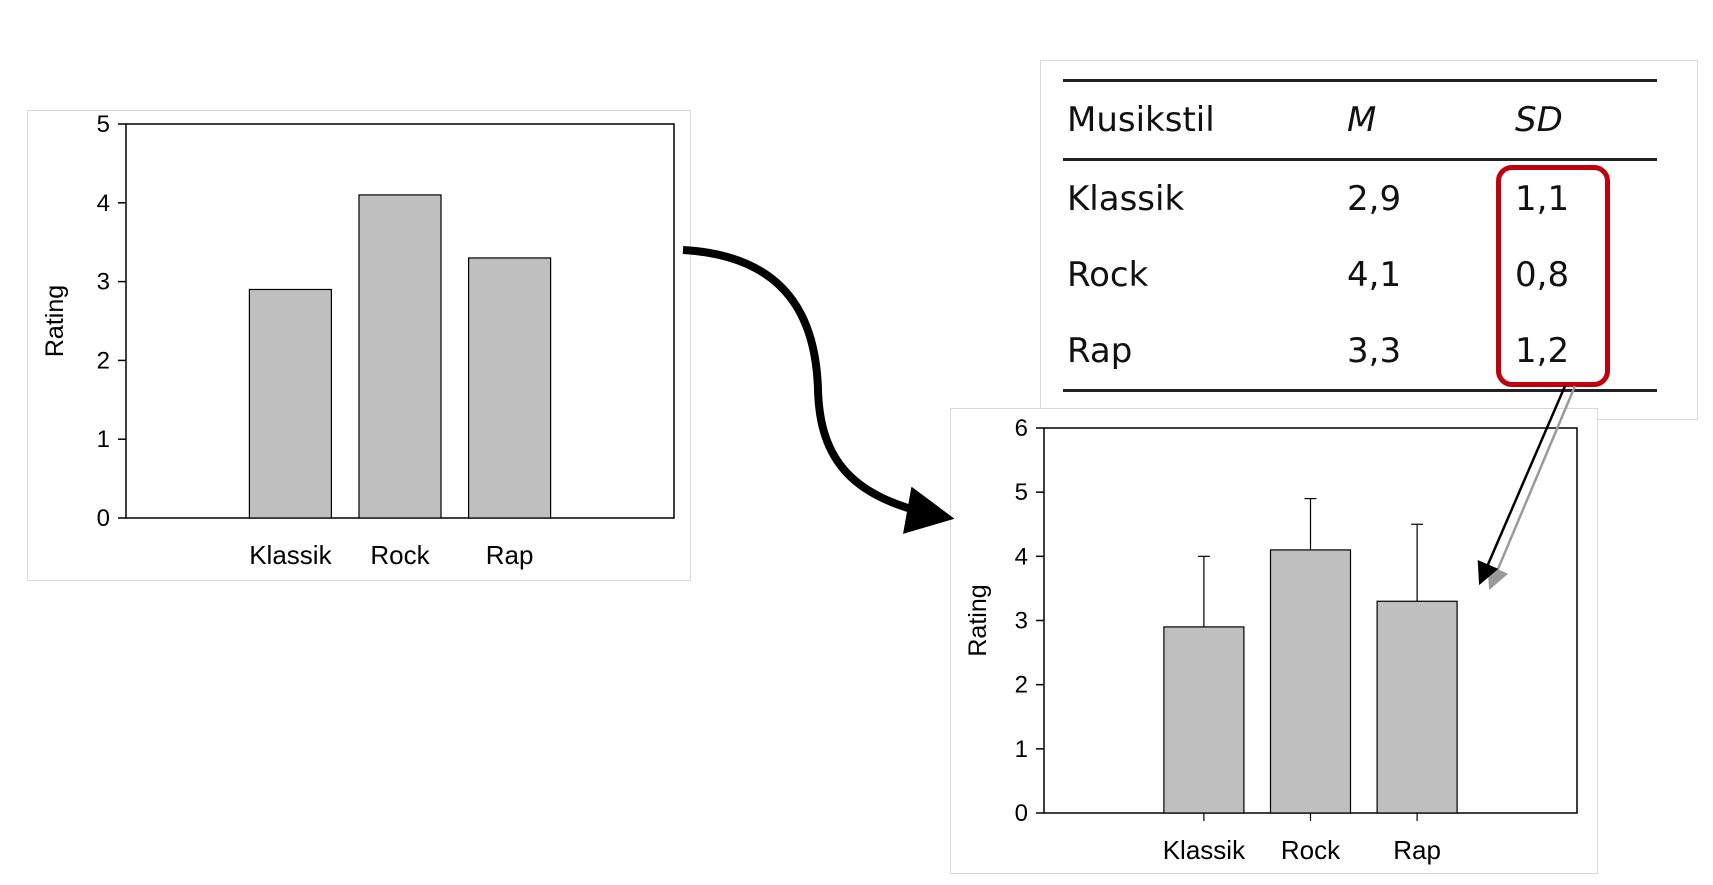 Image resolution: width=1713 pixels, height=885 pixels. I want to click on table-row: Rap 3,3 1,2, so click(1360, 352).